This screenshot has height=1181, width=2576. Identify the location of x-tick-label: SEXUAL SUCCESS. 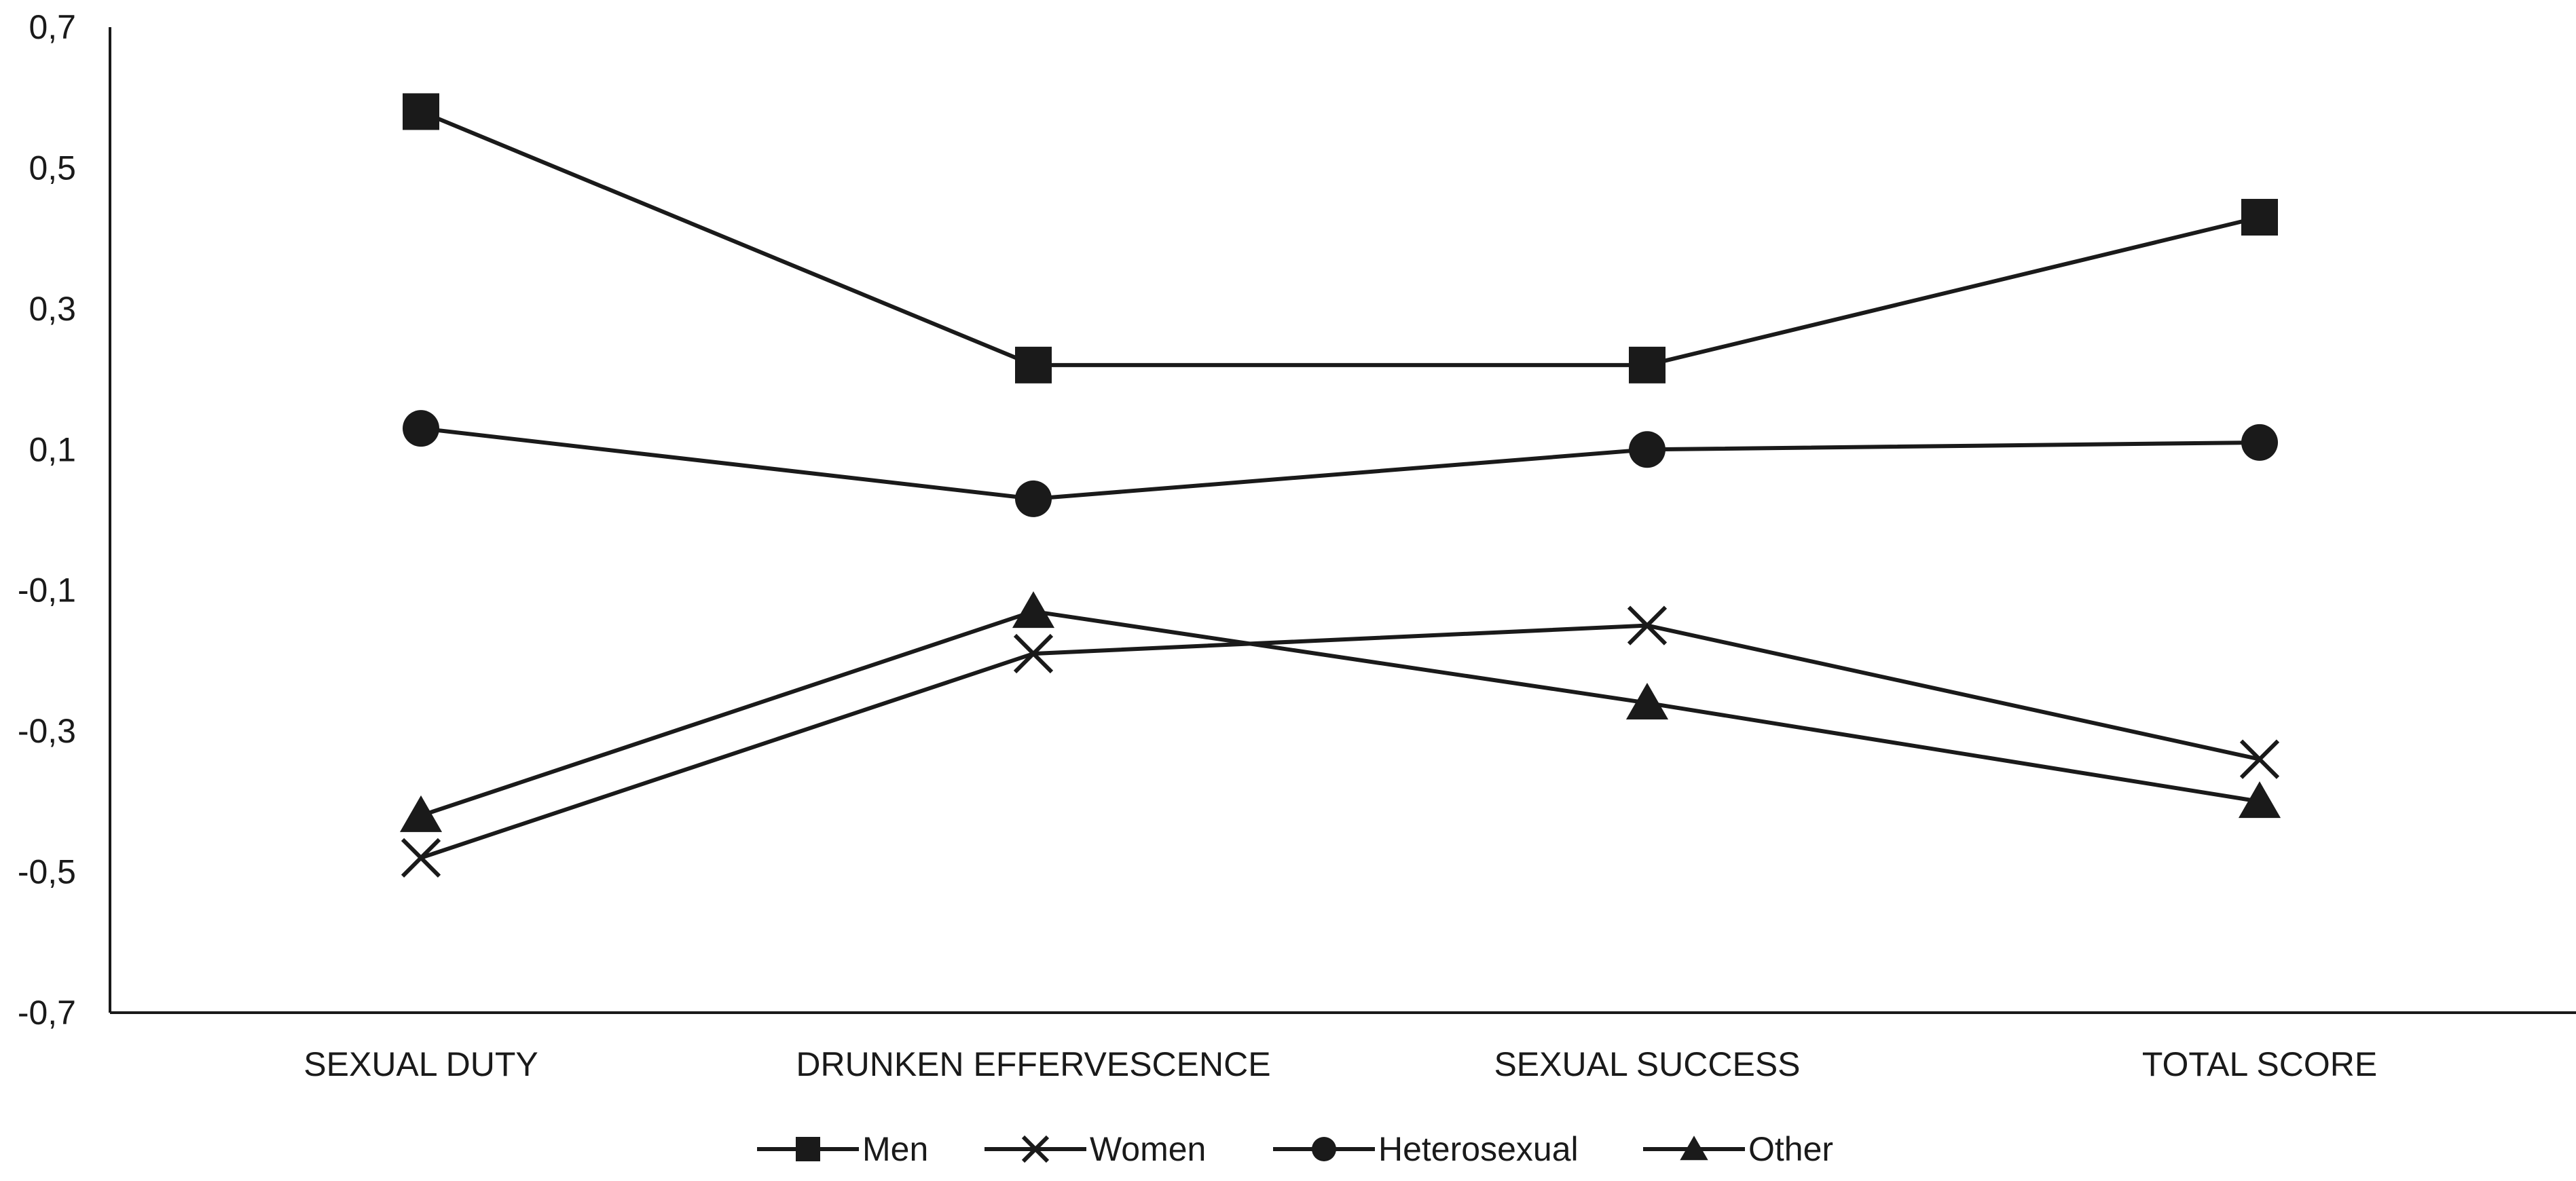
(1647, 1064).